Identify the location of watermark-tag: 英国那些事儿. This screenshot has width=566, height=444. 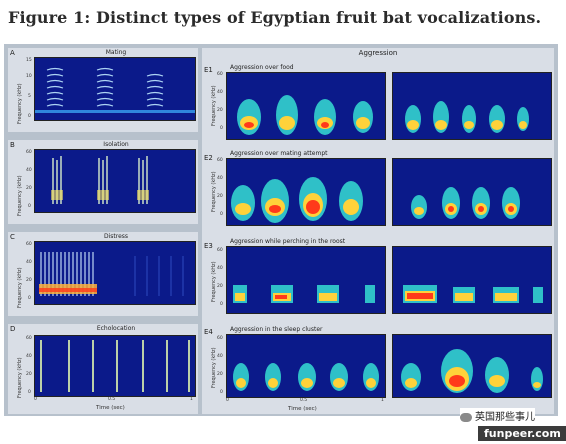
(497, 415).